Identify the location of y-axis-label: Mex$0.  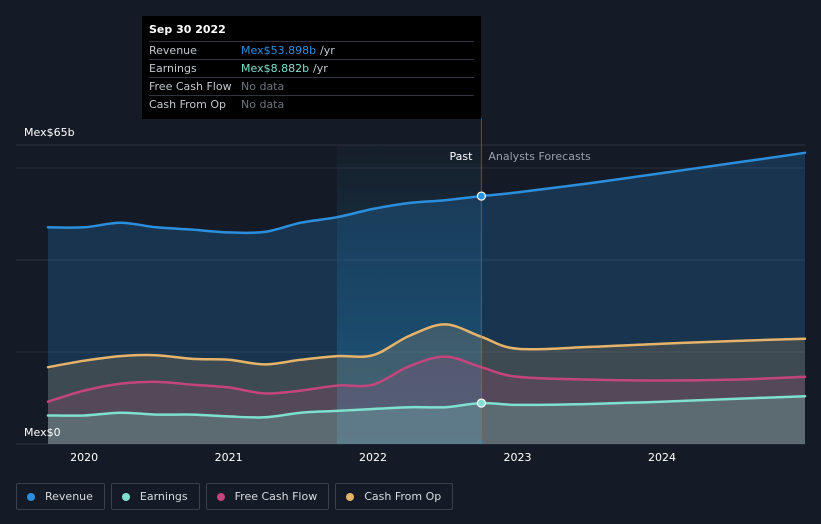
(42, 432).